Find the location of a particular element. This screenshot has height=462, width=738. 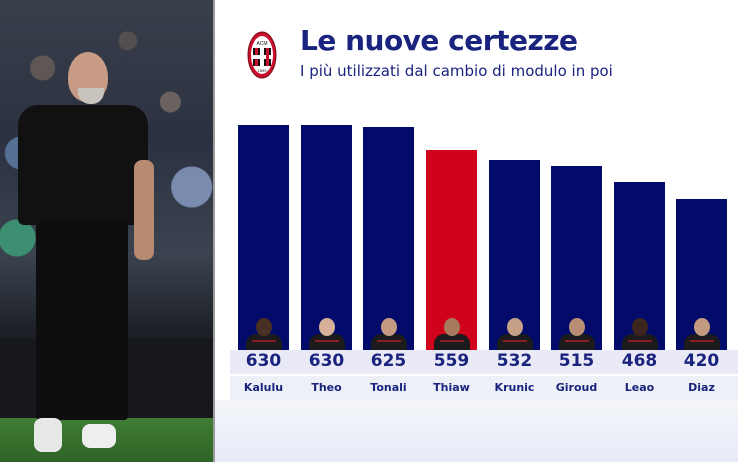

bar-value: 468 is located at coordinates (639, 361).